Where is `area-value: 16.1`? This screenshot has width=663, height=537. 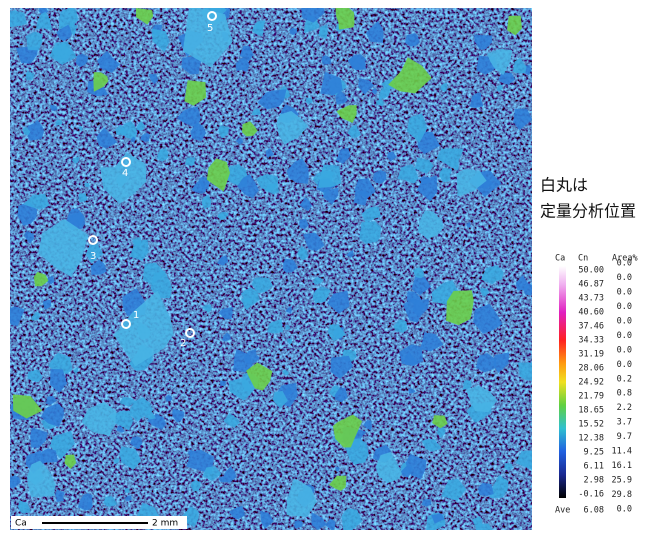 area-value: 16.1 is located at coordinates (622, 466).